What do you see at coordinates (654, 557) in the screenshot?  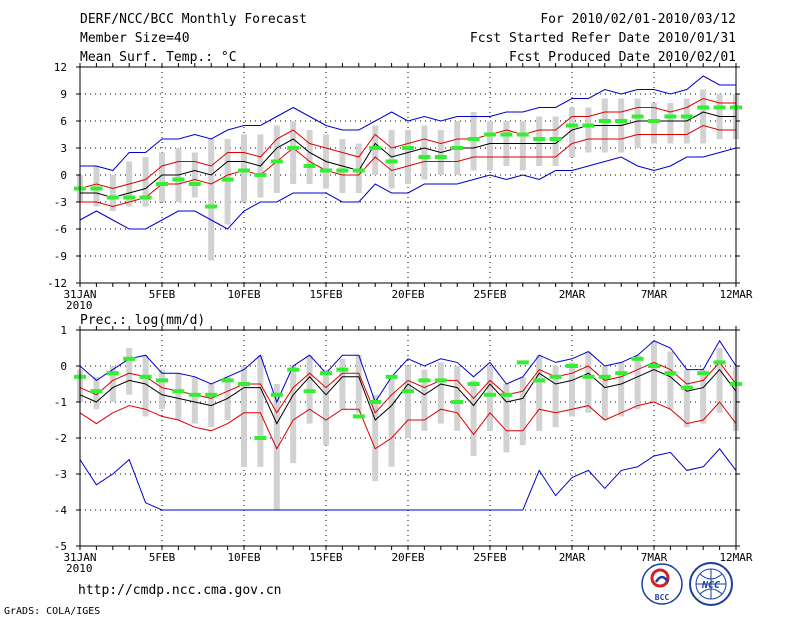 I see `prec-xtick-label: 7MAR` at bounding box center [654, 557].